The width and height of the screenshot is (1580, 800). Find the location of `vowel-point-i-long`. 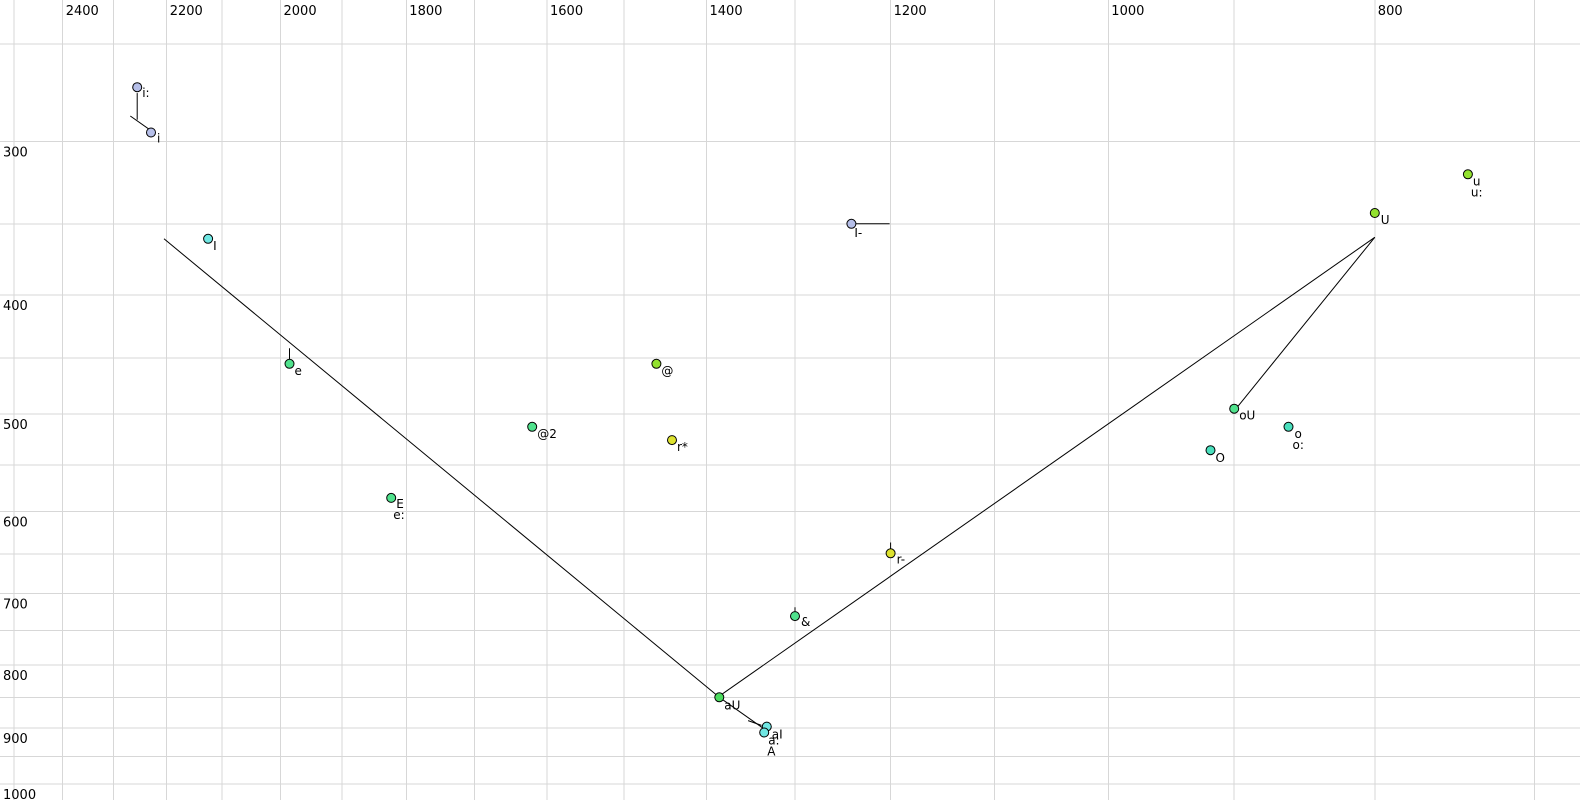

vowel-point-i-long is located at coordinates (137, 87).